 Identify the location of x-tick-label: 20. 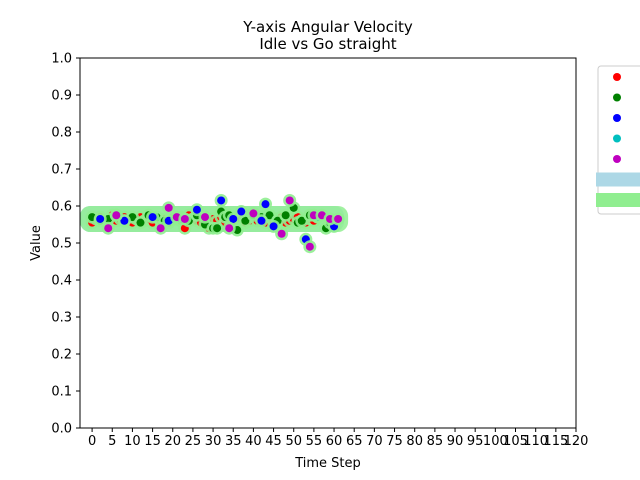
(172, 441).